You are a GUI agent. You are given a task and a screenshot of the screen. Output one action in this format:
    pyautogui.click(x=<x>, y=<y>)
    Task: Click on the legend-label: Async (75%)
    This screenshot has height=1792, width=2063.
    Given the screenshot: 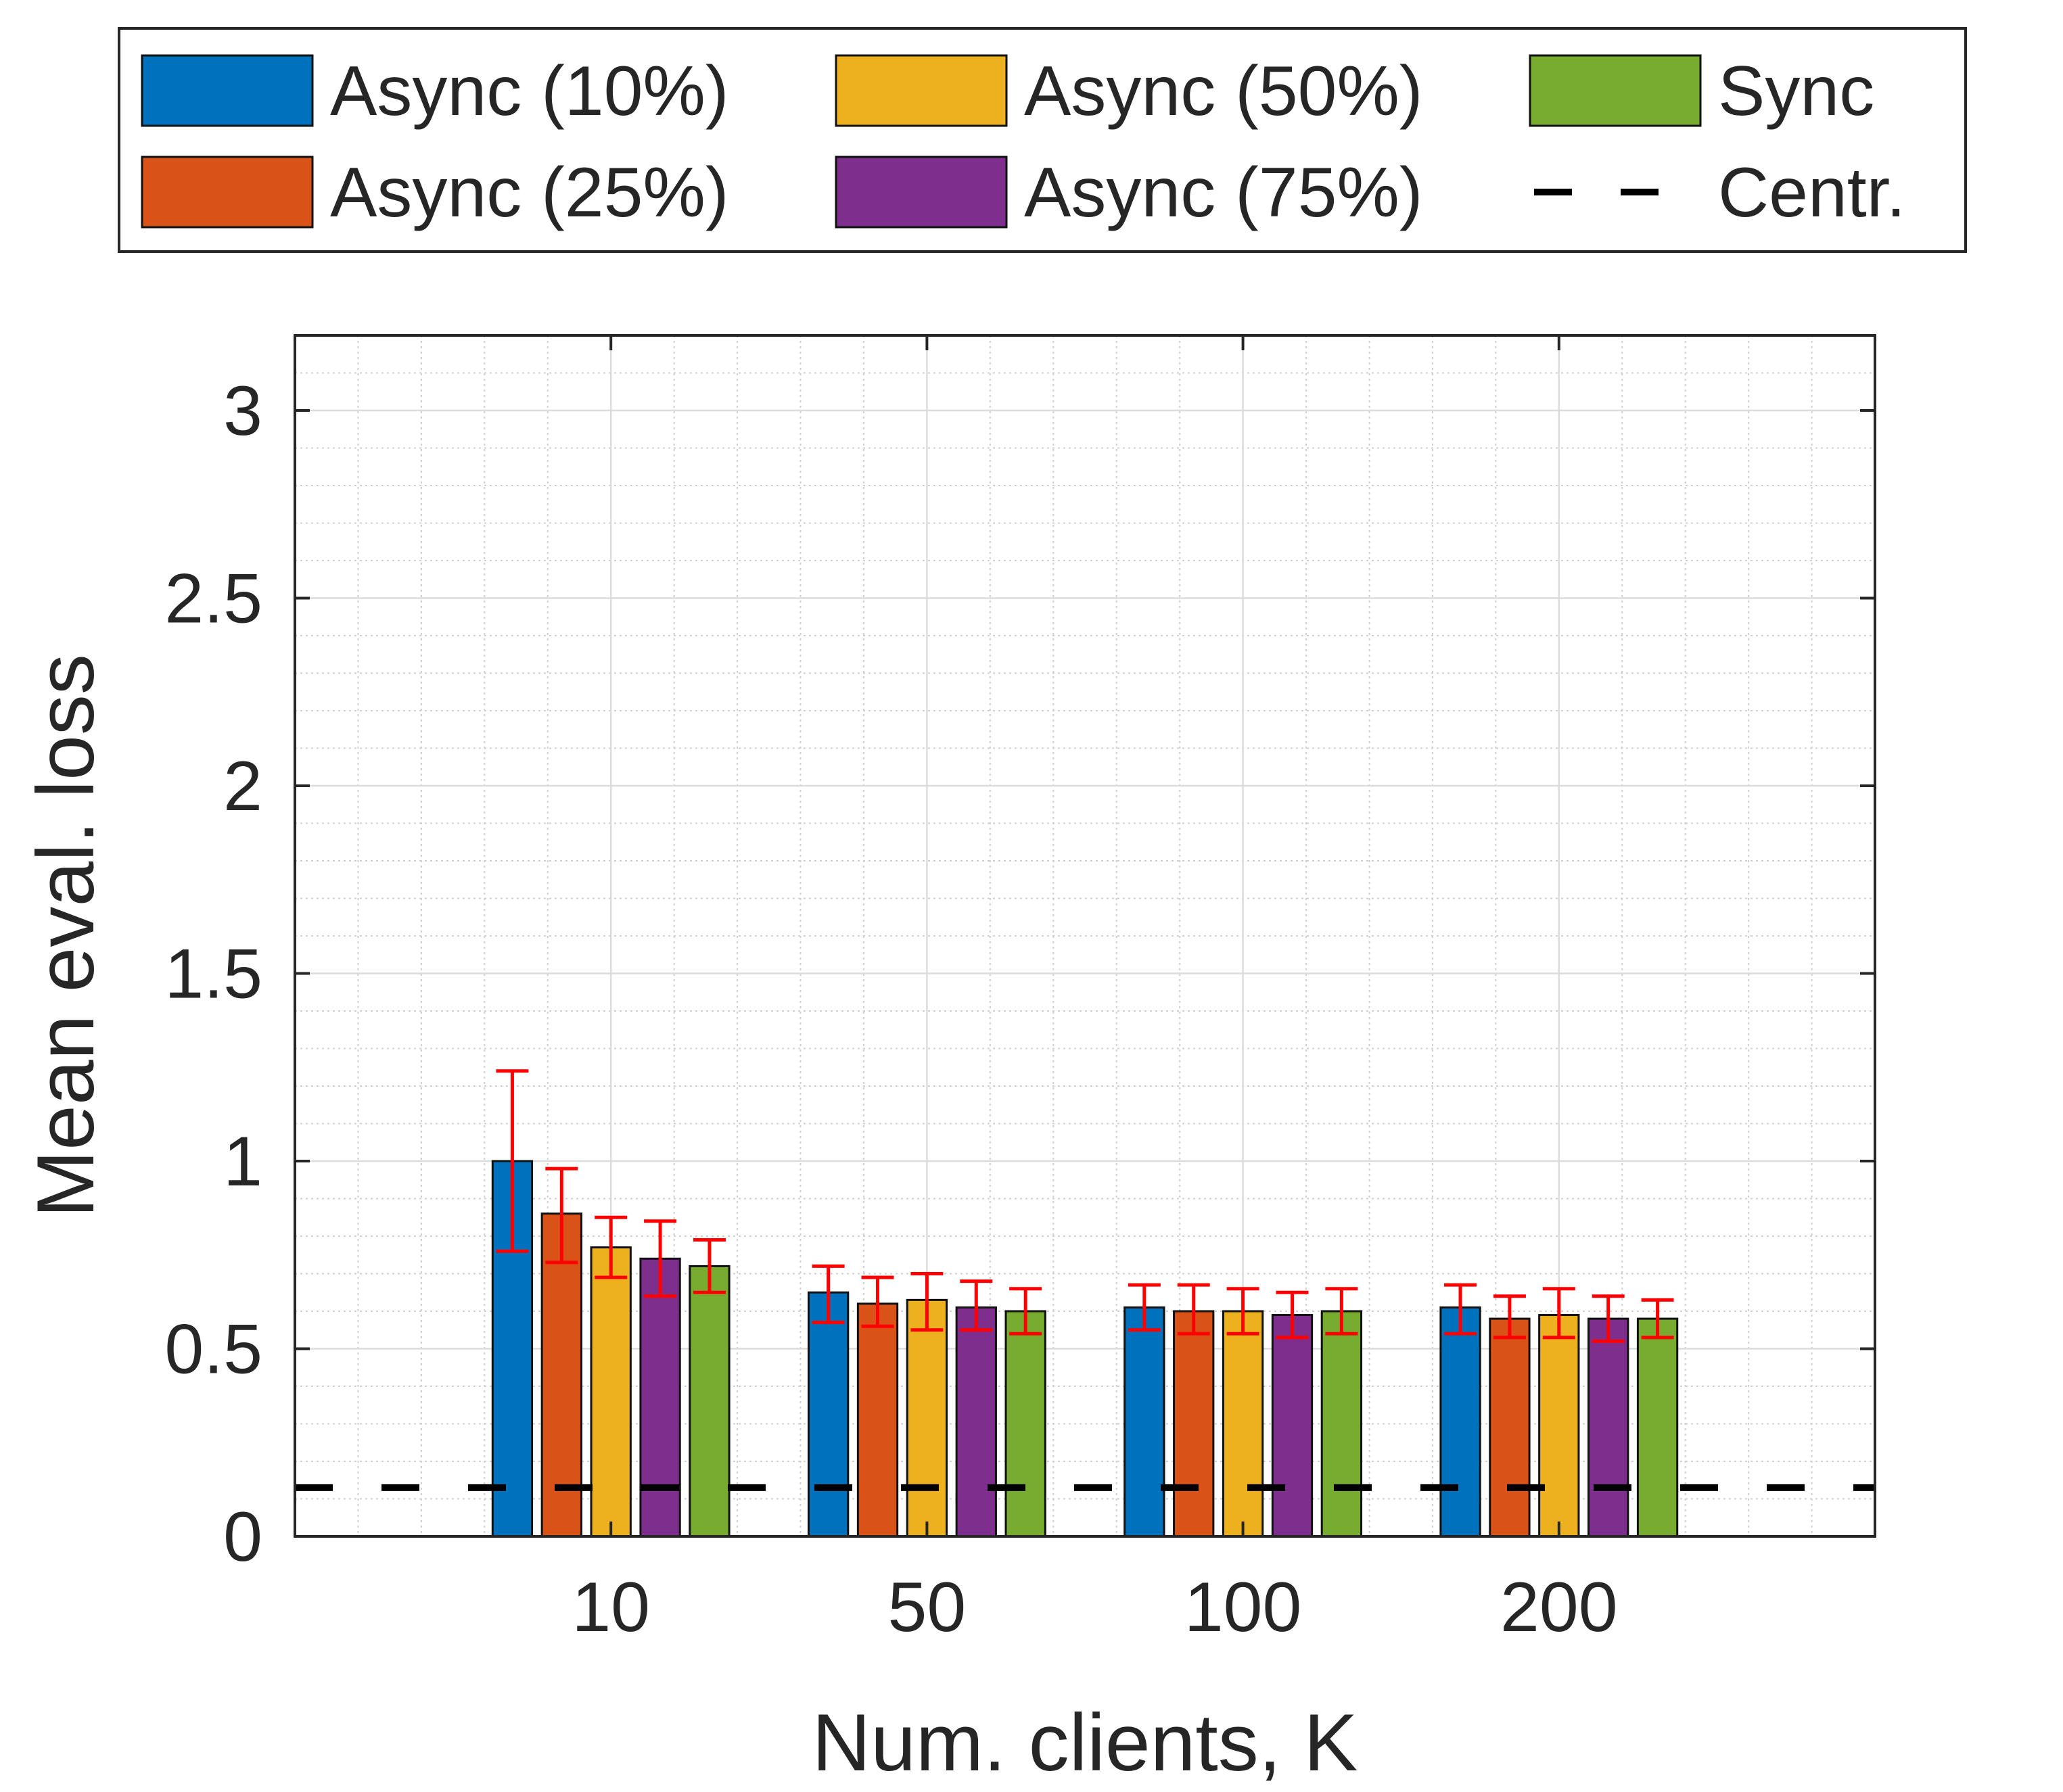 What is the action you would take?
    pyautogui.click(x=1224, y=193)
    